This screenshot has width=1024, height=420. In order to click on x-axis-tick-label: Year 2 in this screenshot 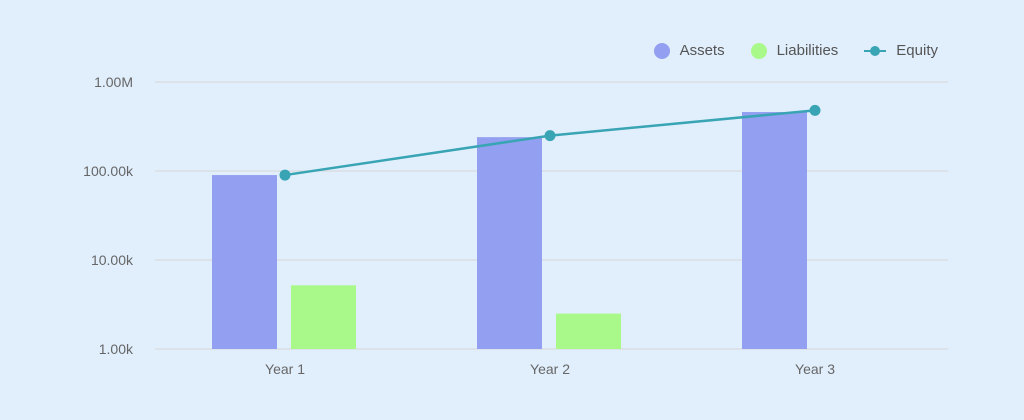, I will do `click(550, 369)`.